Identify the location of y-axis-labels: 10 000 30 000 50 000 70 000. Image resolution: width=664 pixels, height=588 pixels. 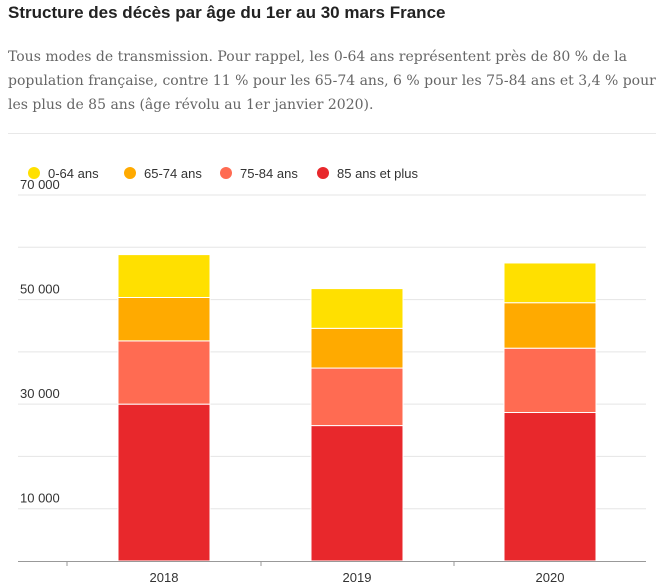
(40, 341).